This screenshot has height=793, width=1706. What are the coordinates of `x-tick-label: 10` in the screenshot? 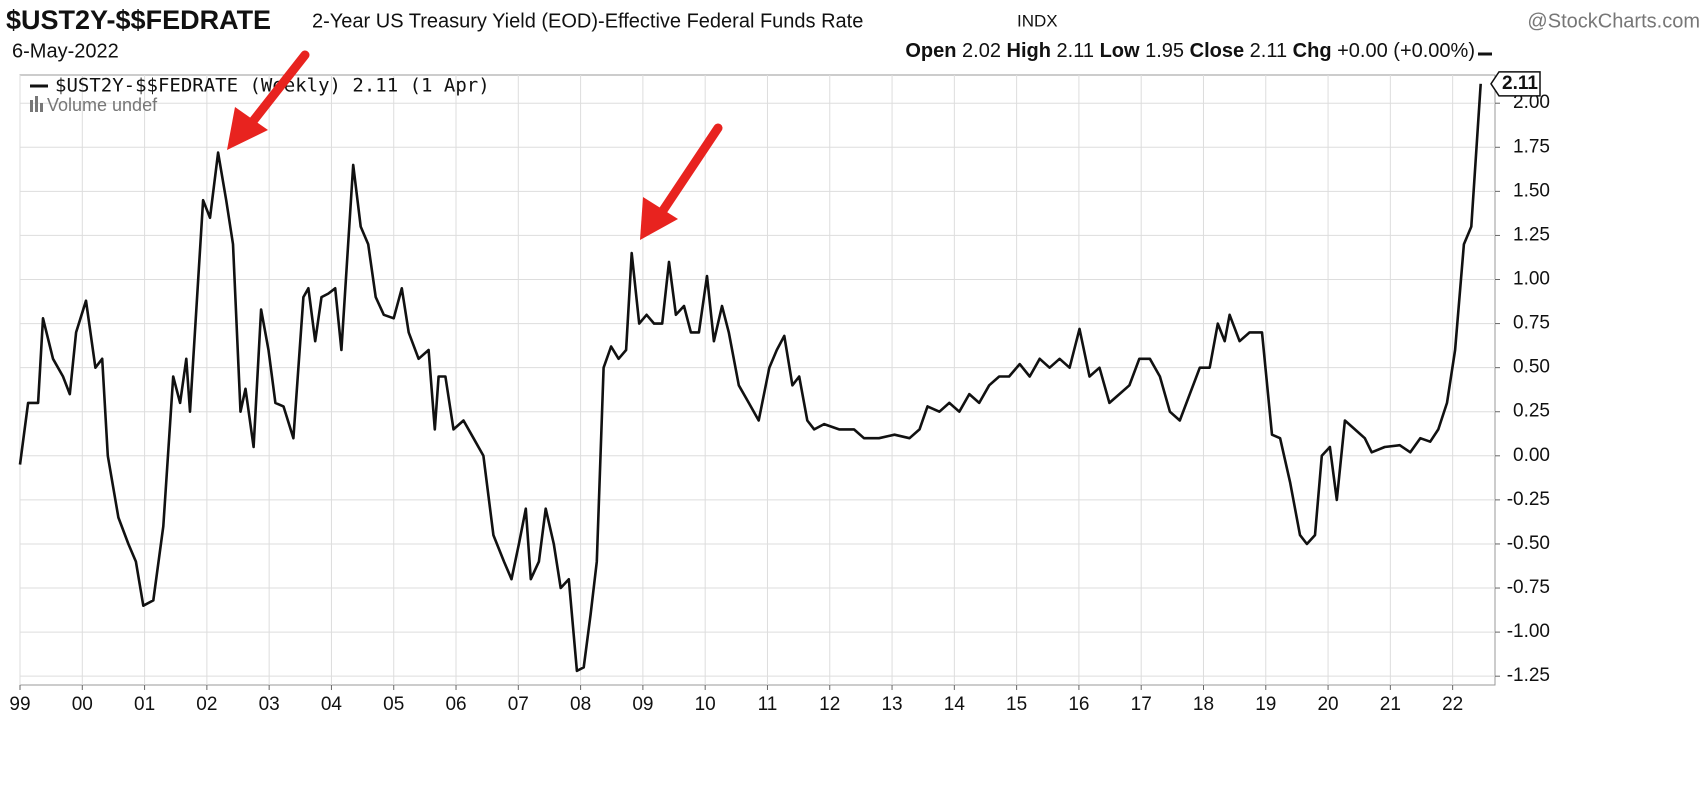 It's located at (705, 704).